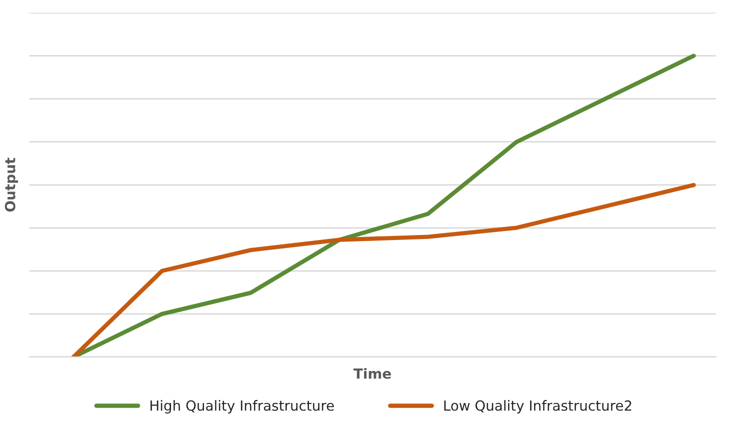  Describe the element at coordinates (242, 407) in the screenshot. I see `legend-label: High Quality Infrastructure` at that location.